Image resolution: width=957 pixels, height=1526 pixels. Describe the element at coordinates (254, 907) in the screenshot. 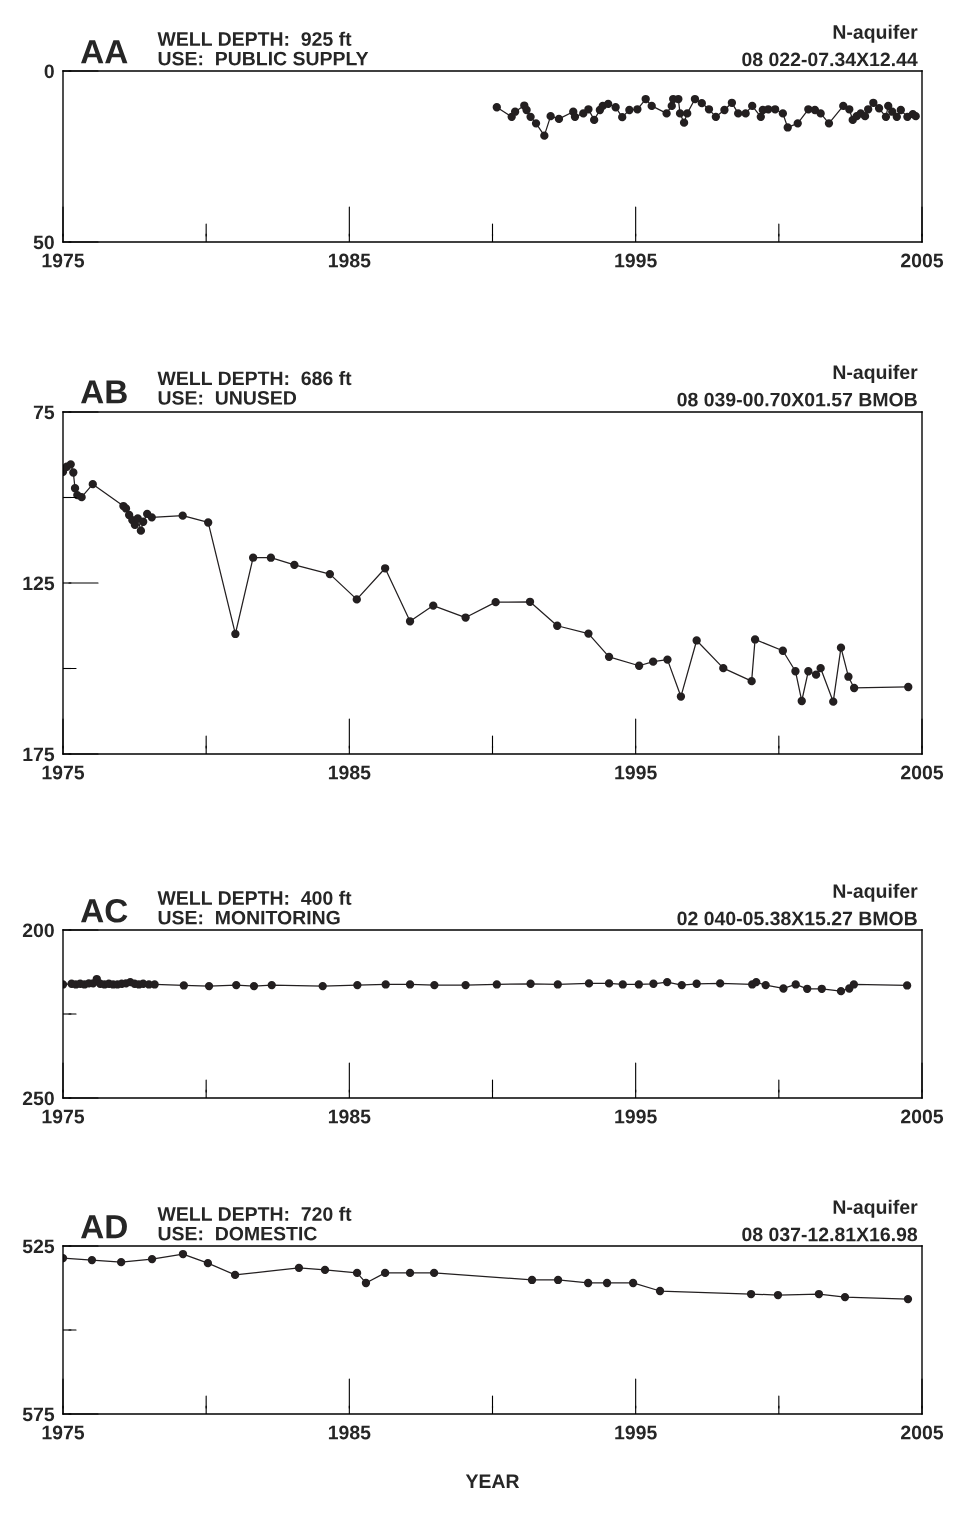

I see `chart-subtitle: WELL DEPTH: 400 ft USE: MONITORING` at that location.